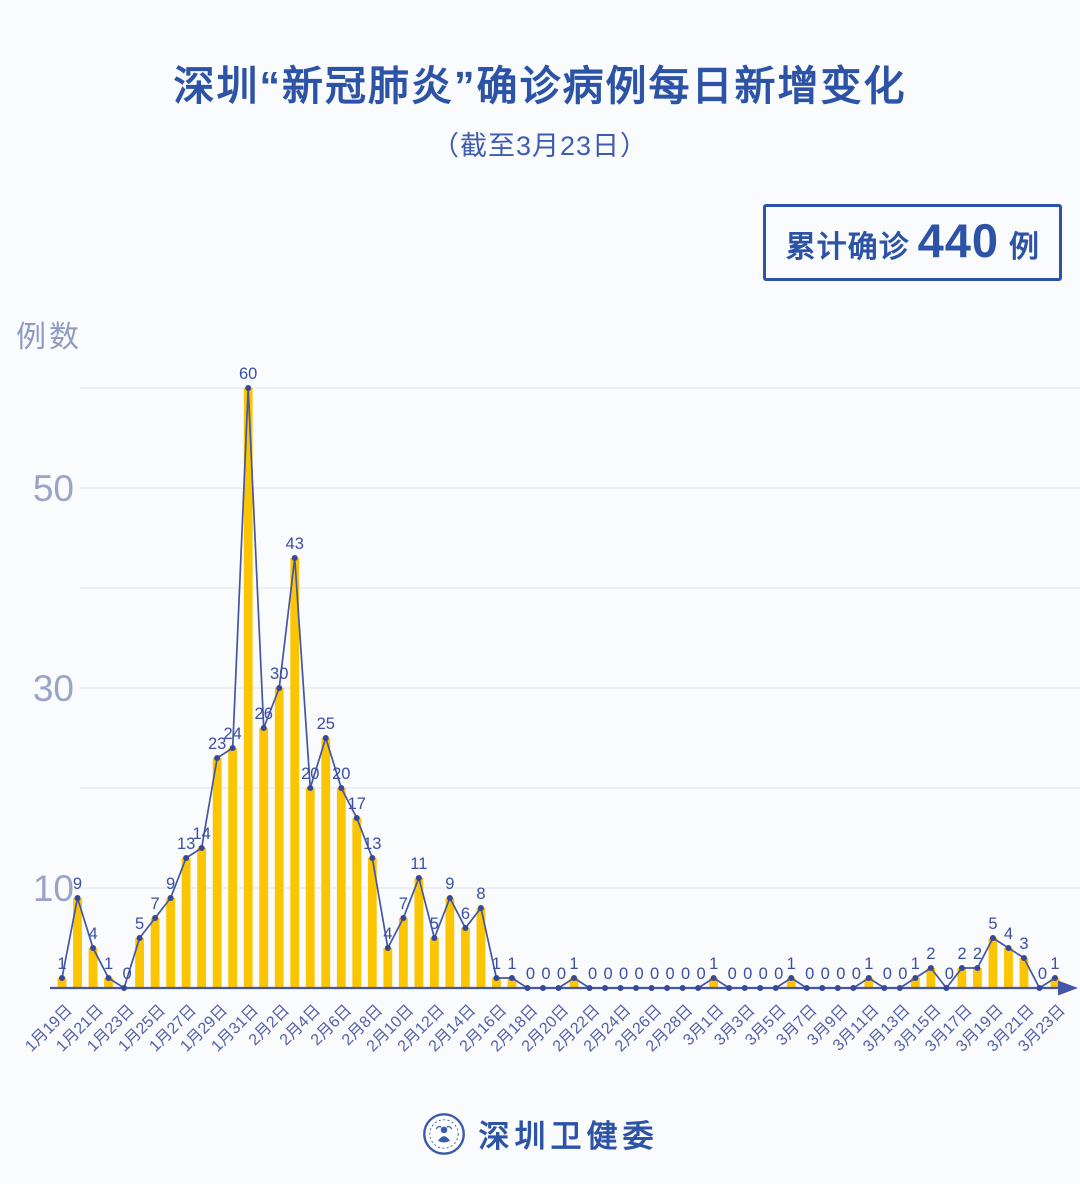  Describe the element at coordinates (326, 724) in the screenshot. I see `value-label: 25` at that location.